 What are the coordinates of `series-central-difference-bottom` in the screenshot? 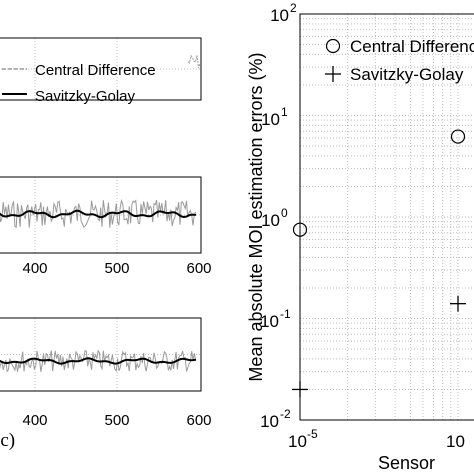 It's located at (98, 361).